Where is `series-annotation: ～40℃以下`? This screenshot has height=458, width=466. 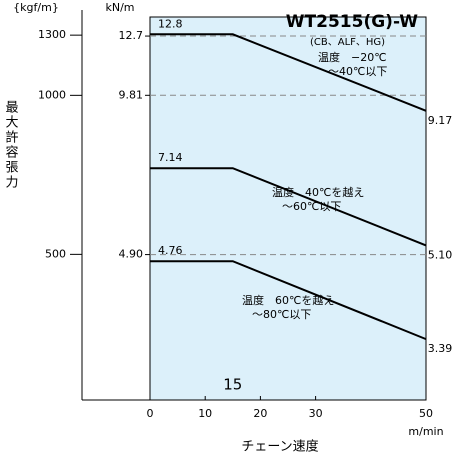
series-annotation: ～40℃以下 is located at coordinates (357, 71).